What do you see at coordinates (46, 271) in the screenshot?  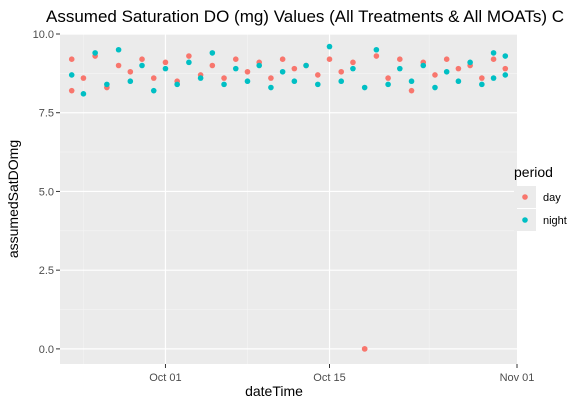 I see `y-tick-label: 2.5` at bounding box center [46, 271].